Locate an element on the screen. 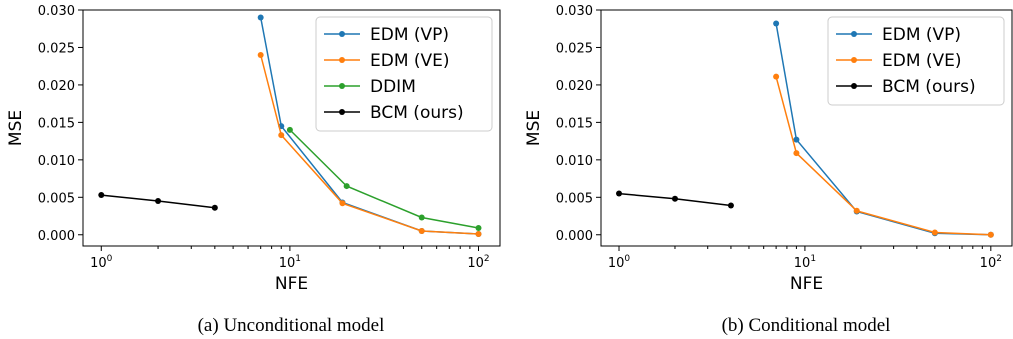 The image size is (1013, 339). legend: EDM (VP) EDM (VE) BCM (ours) is located at coordinates (916, 61).